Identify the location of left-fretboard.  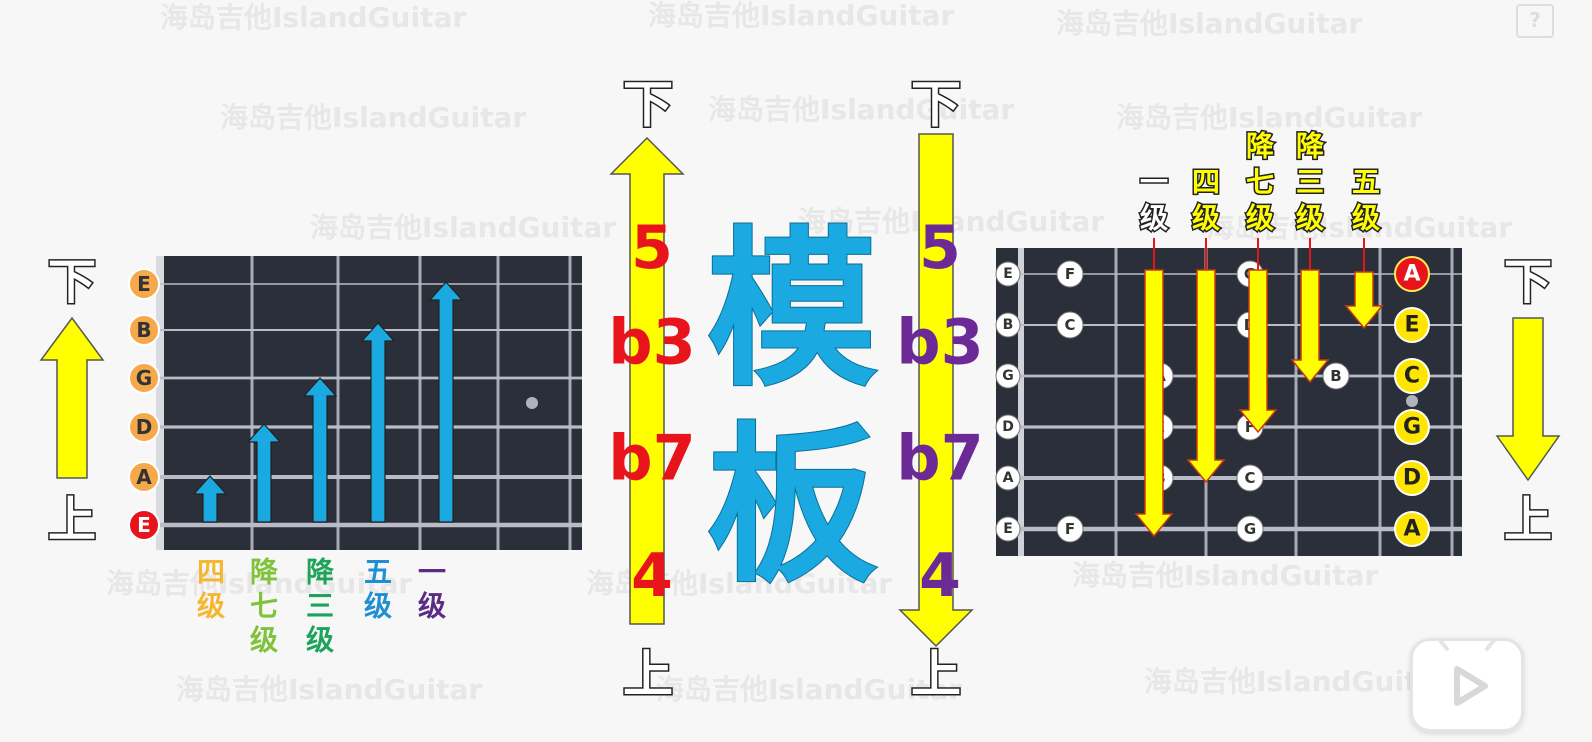
(369, 403).